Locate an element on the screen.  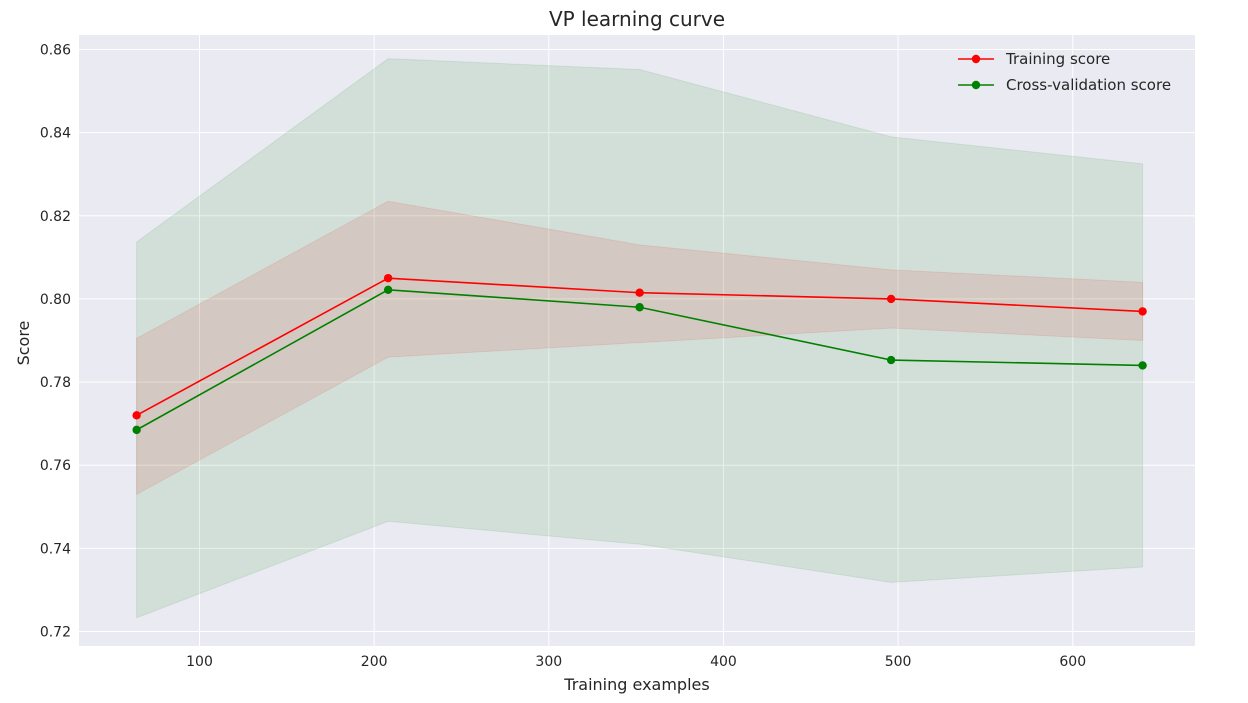
x-axis-label: Training examples is located at coordinates (636, 684).